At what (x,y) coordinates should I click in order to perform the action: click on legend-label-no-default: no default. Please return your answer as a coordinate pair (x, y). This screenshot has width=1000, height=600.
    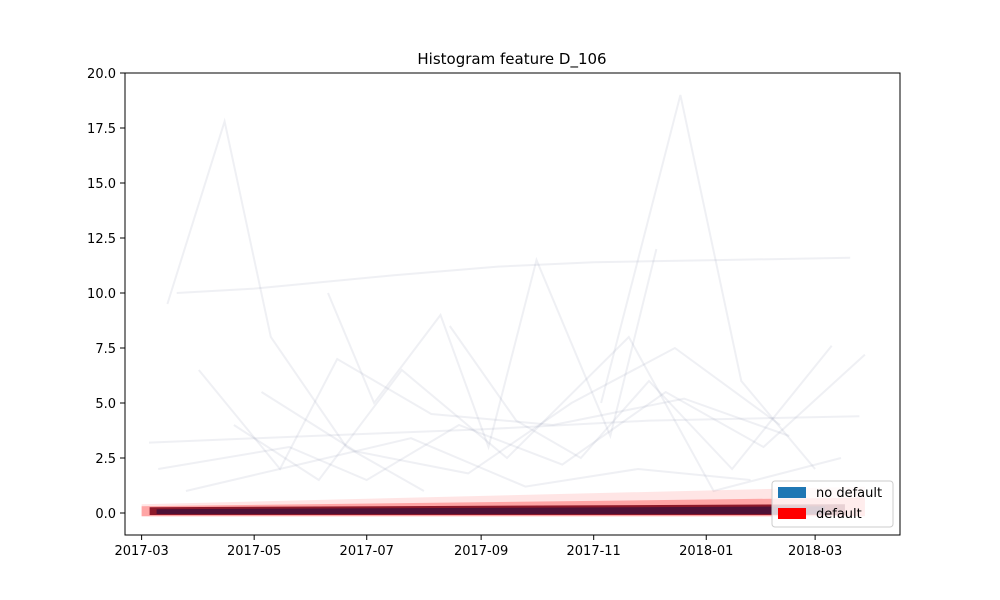
    Looking at the image, I should click on (849, 493).